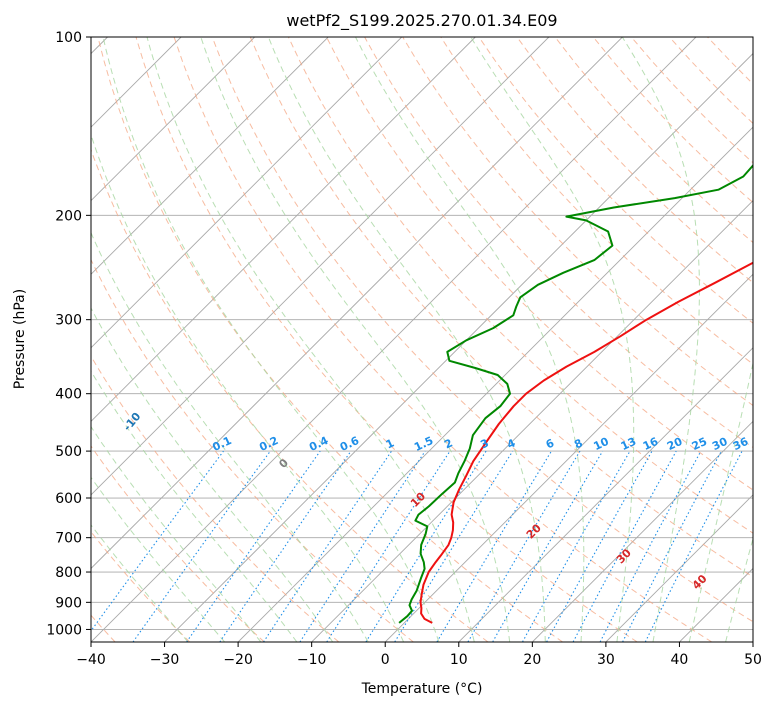 Image resolution: width=775 pixels, height=708 pixels. What do you see at coordinates (68, 539) in the screenshot?
I see `y-tick-label: 700` at bounding box center [68, 539].